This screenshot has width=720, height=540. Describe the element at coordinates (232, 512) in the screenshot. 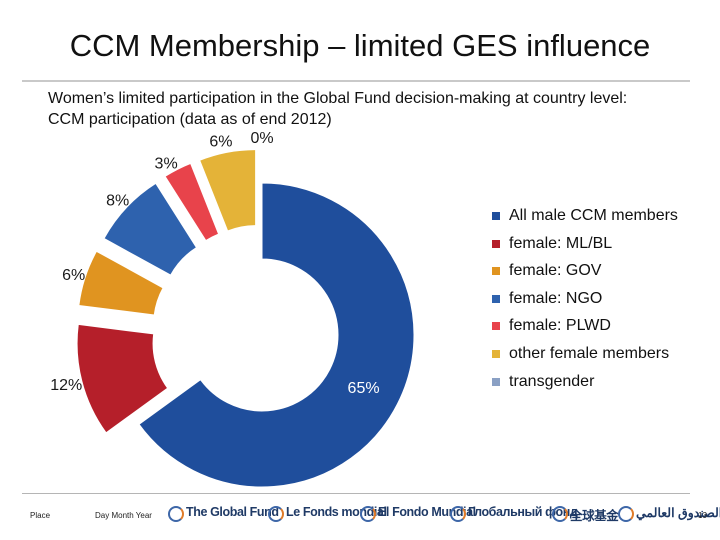

I see `logo-wordmark: The Global Fund` at that location.